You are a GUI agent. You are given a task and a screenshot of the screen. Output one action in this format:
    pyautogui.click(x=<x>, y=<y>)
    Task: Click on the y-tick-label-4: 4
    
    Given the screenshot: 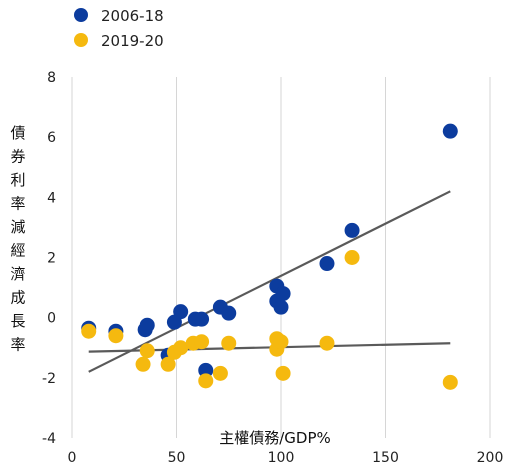 What is the action you would take?
    pyautogui.click(x=51, y=198)
    